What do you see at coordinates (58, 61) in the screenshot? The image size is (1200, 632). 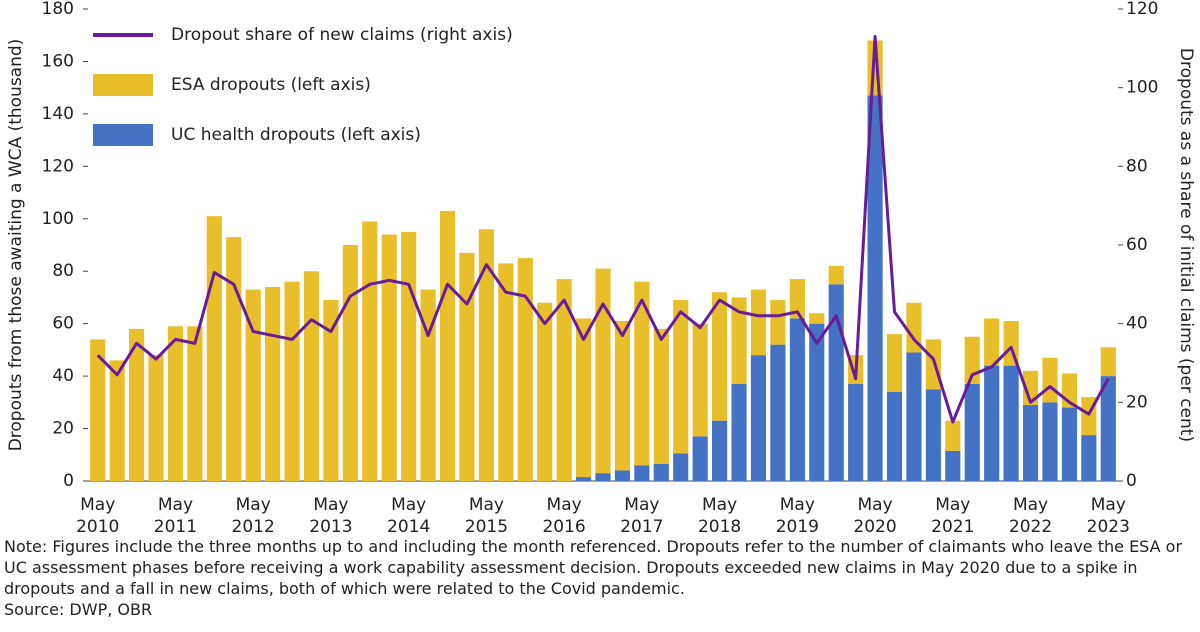 I see `y-tick-label: 160` at bounding box center [58, 61].